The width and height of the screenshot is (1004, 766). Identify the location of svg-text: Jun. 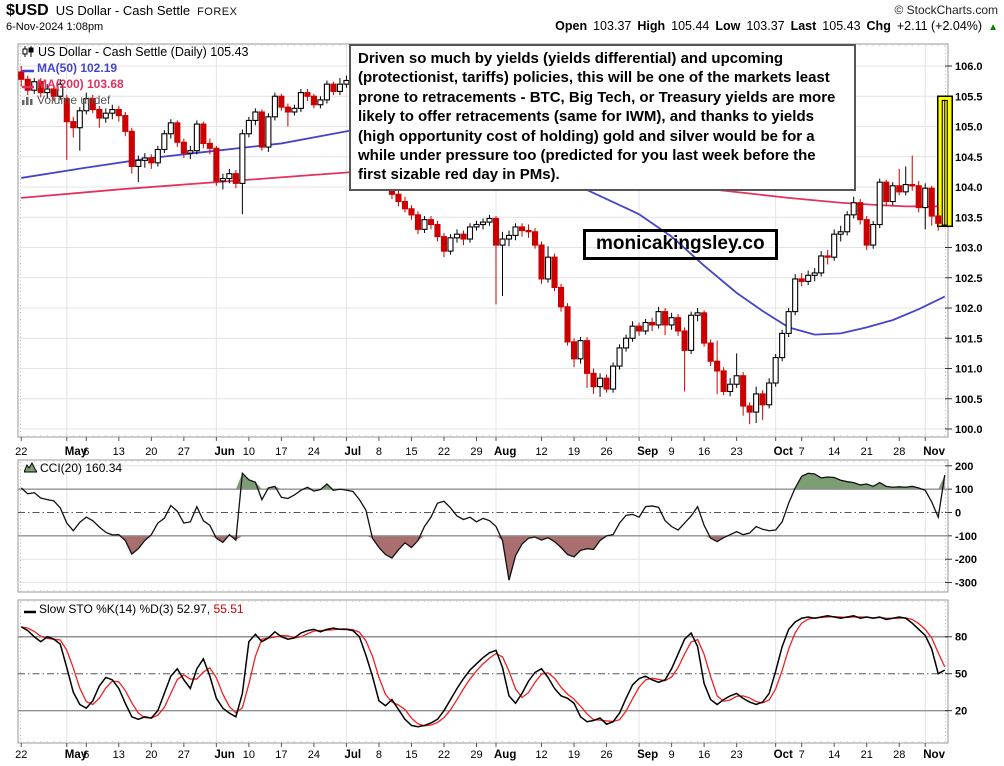
(224, 452).